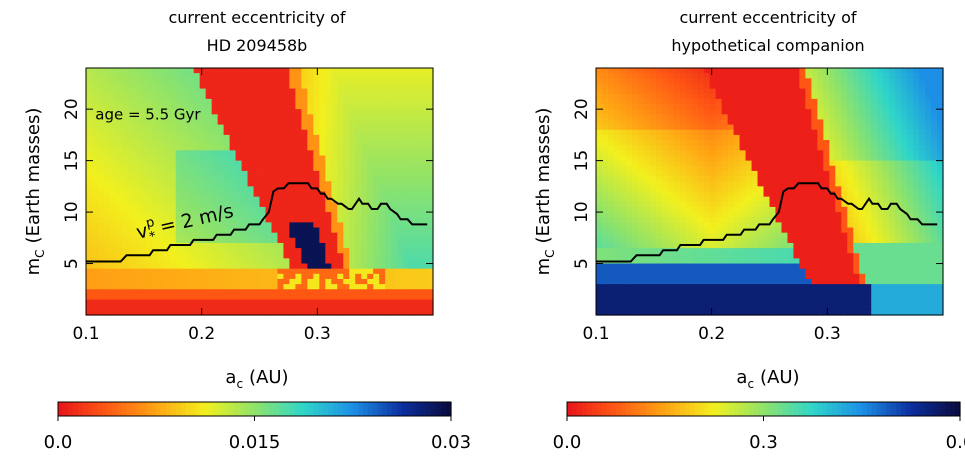  What do you see at coordinates (153, 237) in the screenshot?
I see `curve-label-sub: *` at bounding box center [153, 237].